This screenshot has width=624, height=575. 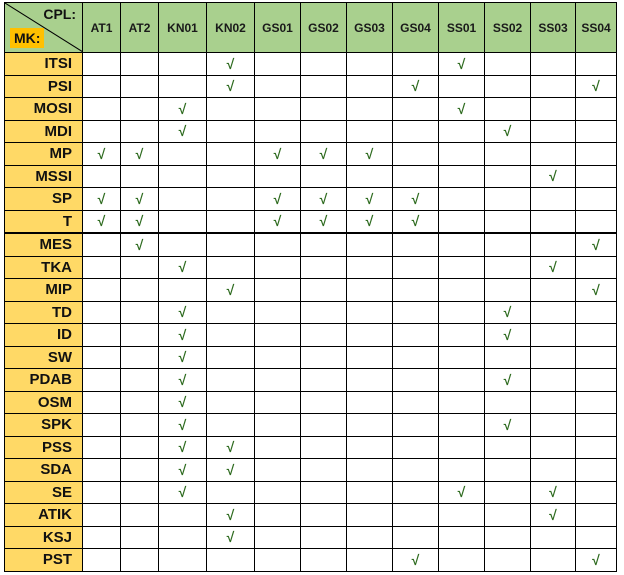 What do you see at coordinates (369, 27) in the screenshot?
I see `column-header-gs03: GS03` at bounding box center [369, 27].